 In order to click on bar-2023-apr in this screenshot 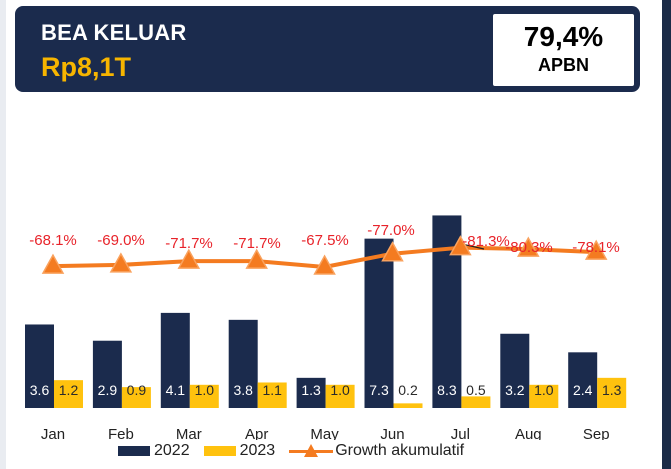, I will do `click(272, 395)`.